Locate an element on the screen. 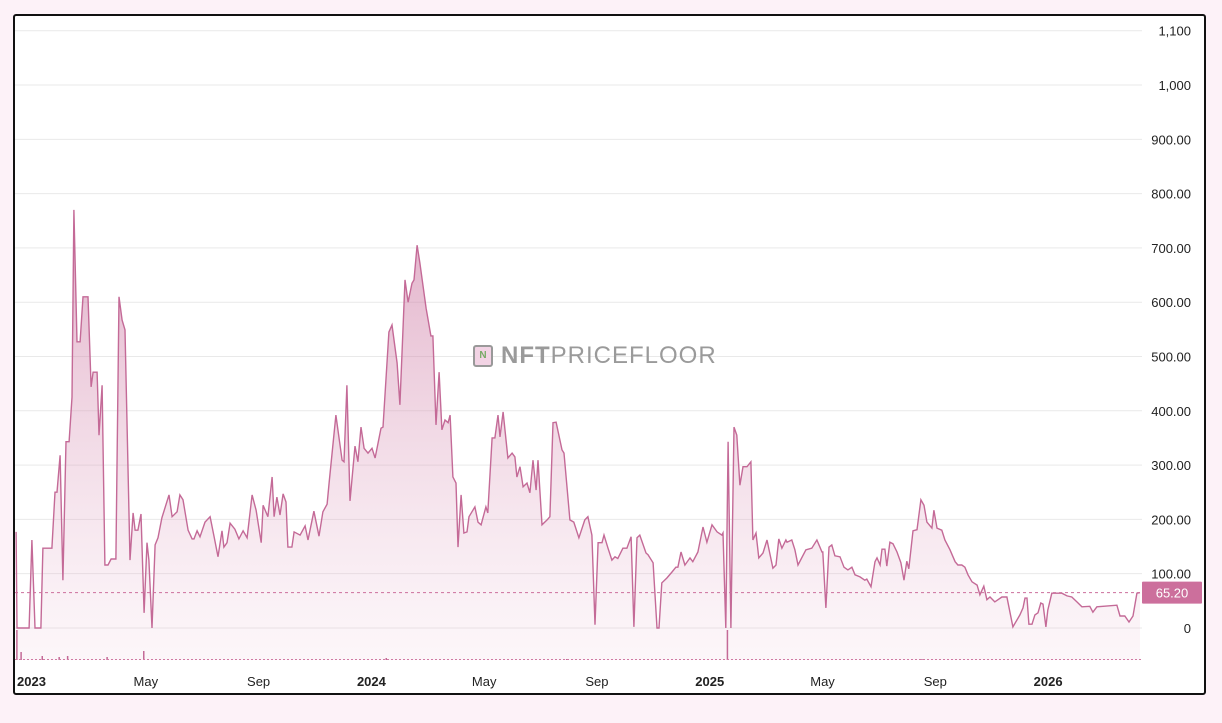 Image resolution: width=1222 pixels, height=723 pixels. x-tick-label: 2026 is located at coordinates (1048, 681).